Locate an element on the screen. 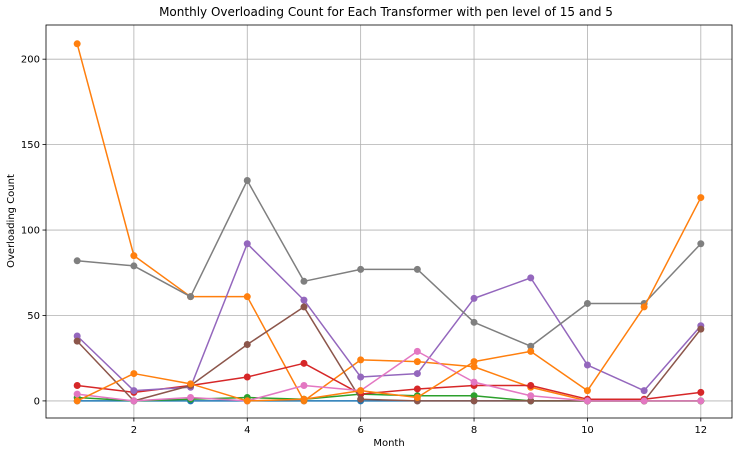 This screenshot has width=750, height=456. y-tick-label: 200 is located at coordinates (30, 60).